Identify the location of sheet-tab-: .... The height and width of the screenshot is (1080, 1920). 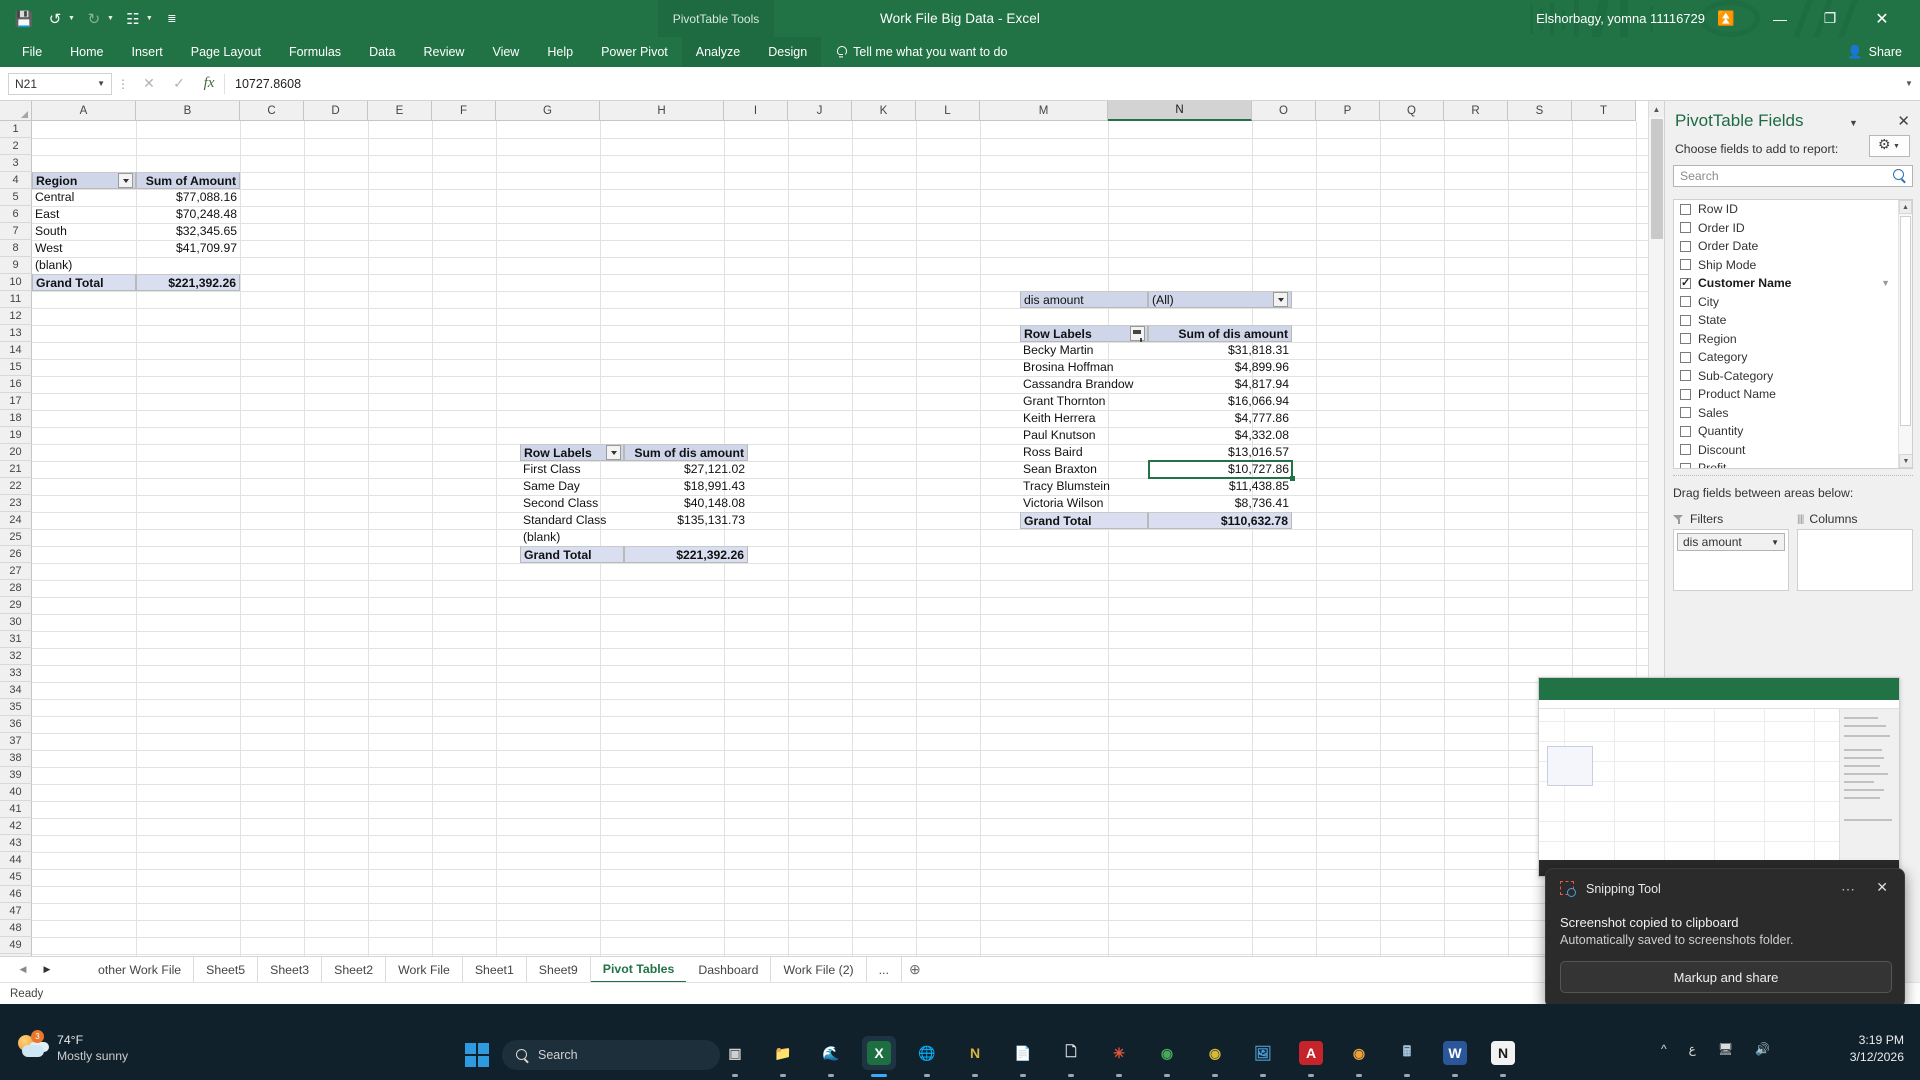
(884, 969).